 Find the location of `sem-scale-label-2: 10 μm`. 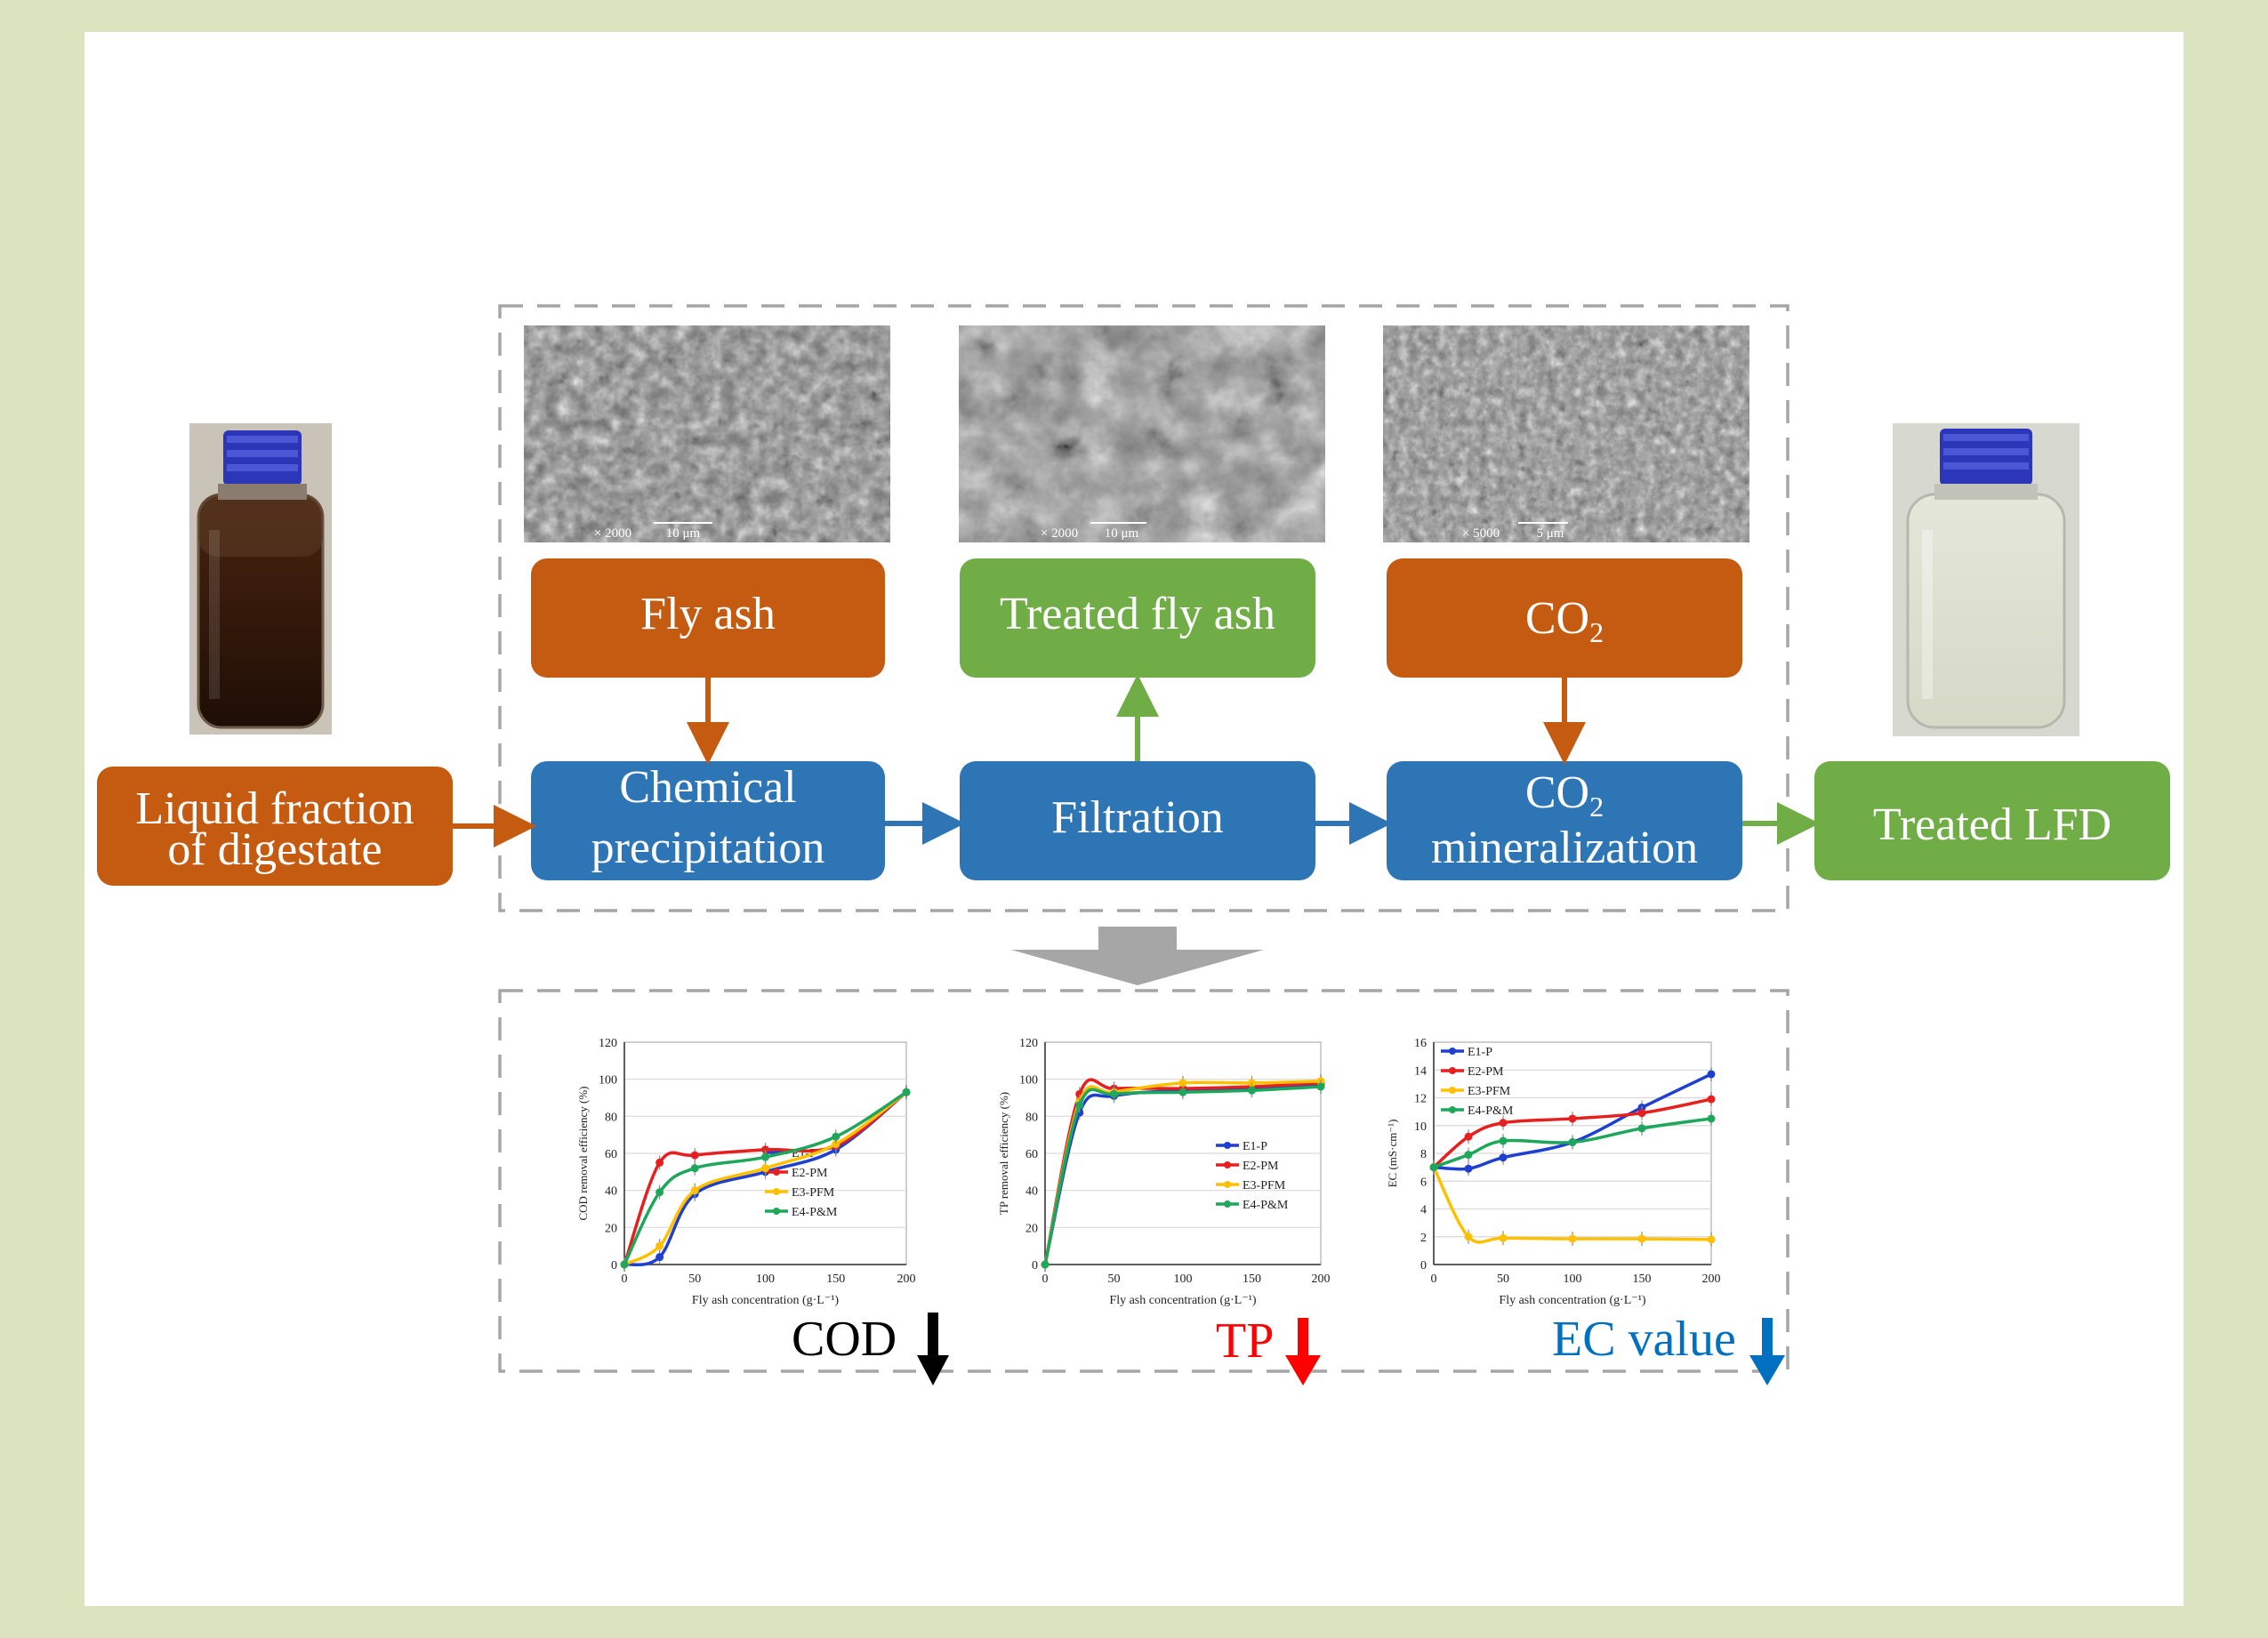

sem-scale-label-2: 10 μm is located at coordinates (1122, 533).